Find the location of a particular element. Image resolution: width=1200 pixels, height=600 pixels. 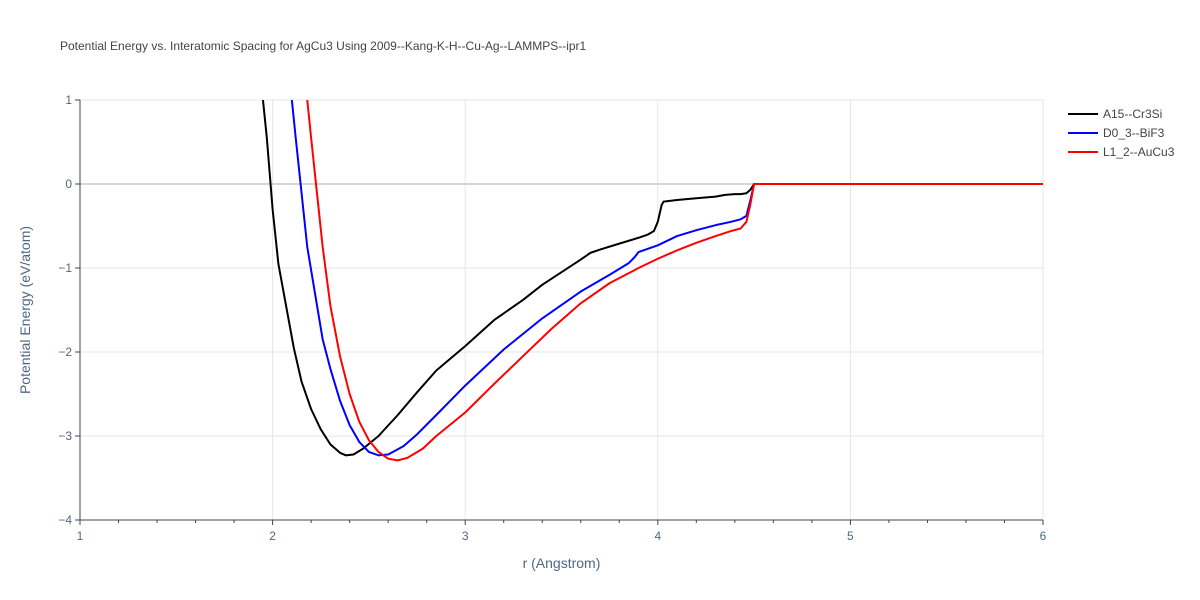

x-tick-label: 6 is located at coordinates (1043, 536).